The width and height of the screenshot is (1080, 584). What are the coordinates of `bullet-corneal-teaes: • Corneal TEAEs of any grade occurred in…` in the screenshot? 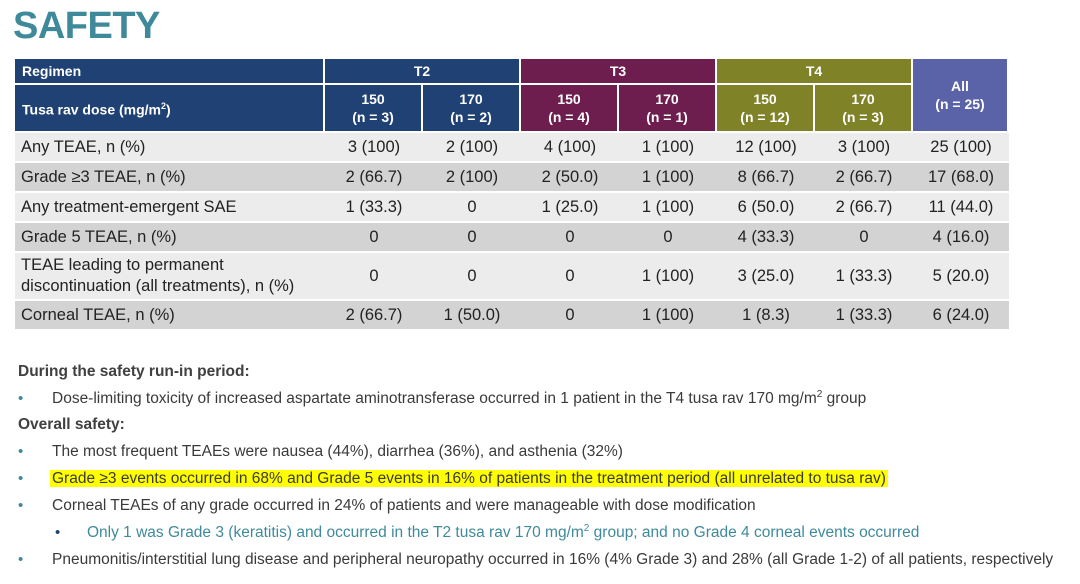 It's located at (548, 508).